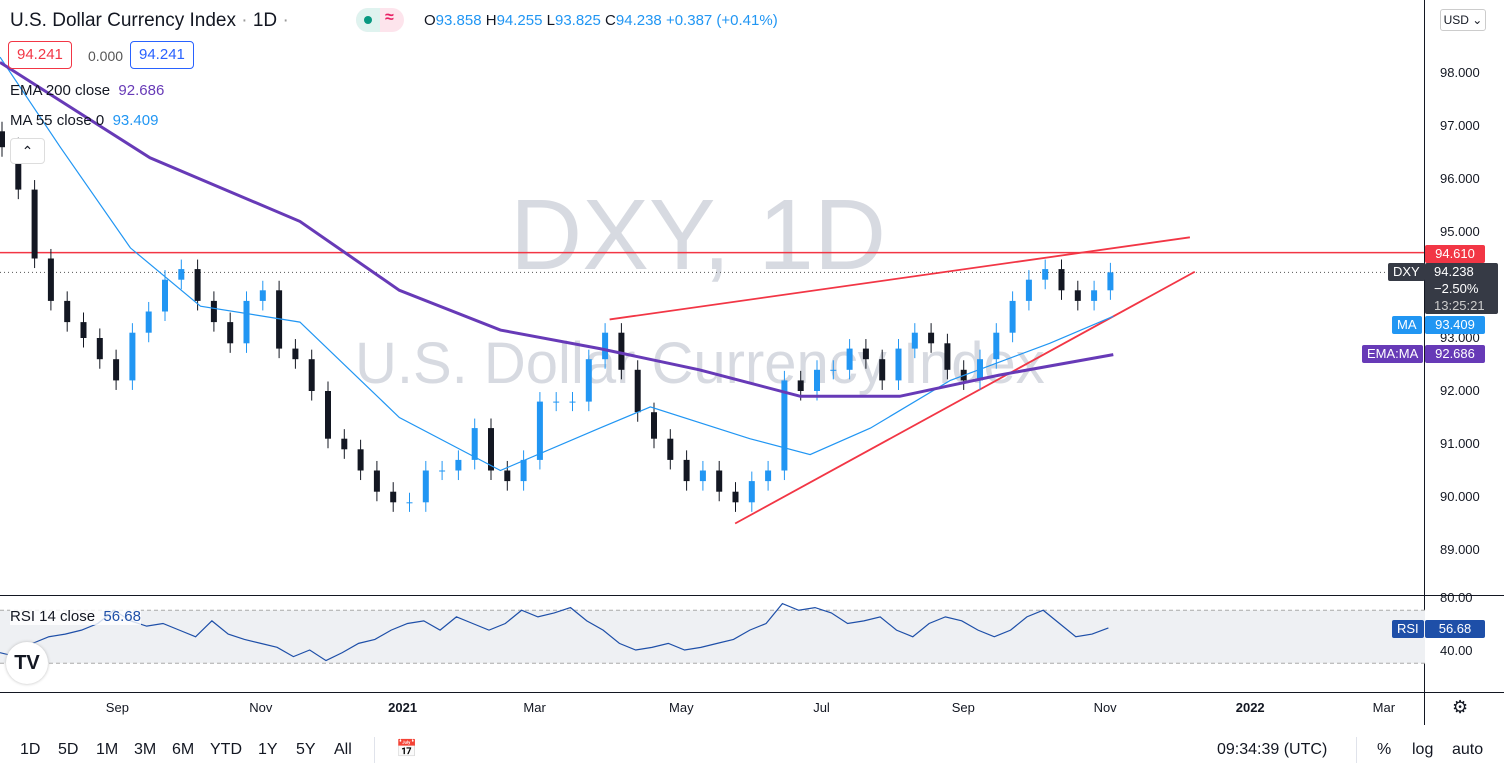 The height and width of the screenshot is (773, 1504). Describe the element at coordinates (407, 748) in the screenshot. I see `go-to-date-calendar-icon: 📅` at that location.